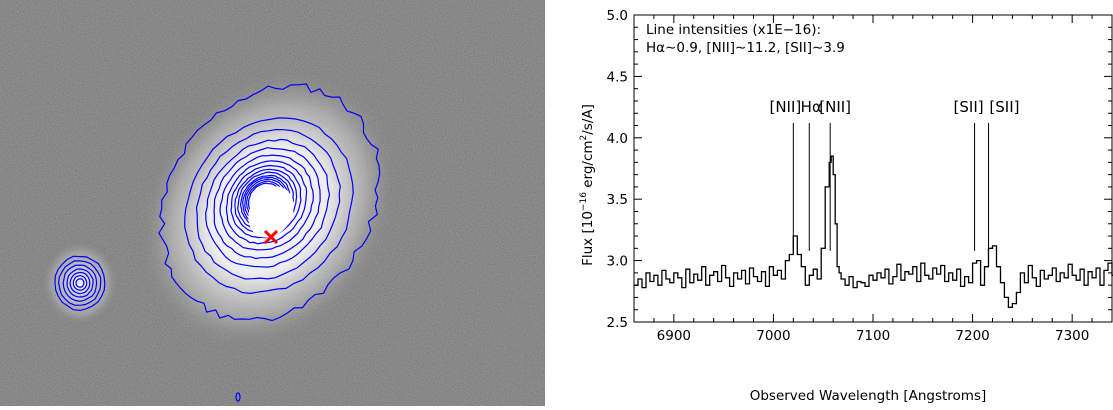  I want to click on y-axis-label-square: 2, so click(584, 138).